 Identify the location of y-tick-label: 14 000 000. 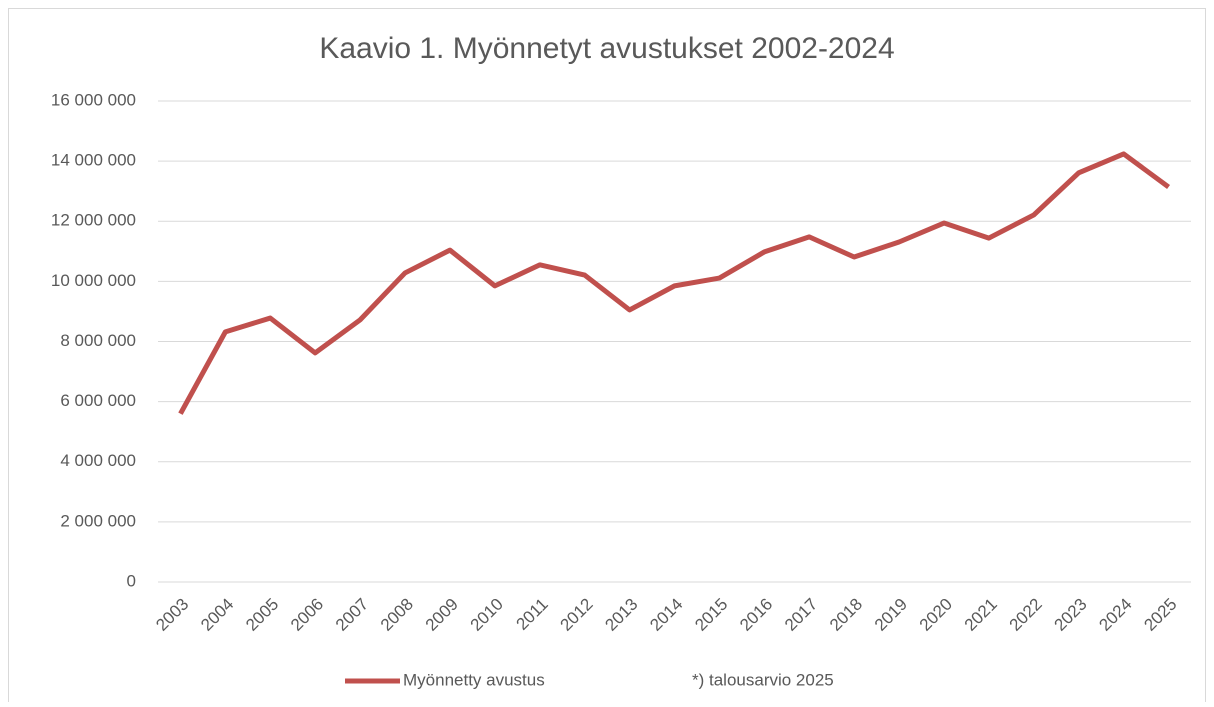
(93, 160).